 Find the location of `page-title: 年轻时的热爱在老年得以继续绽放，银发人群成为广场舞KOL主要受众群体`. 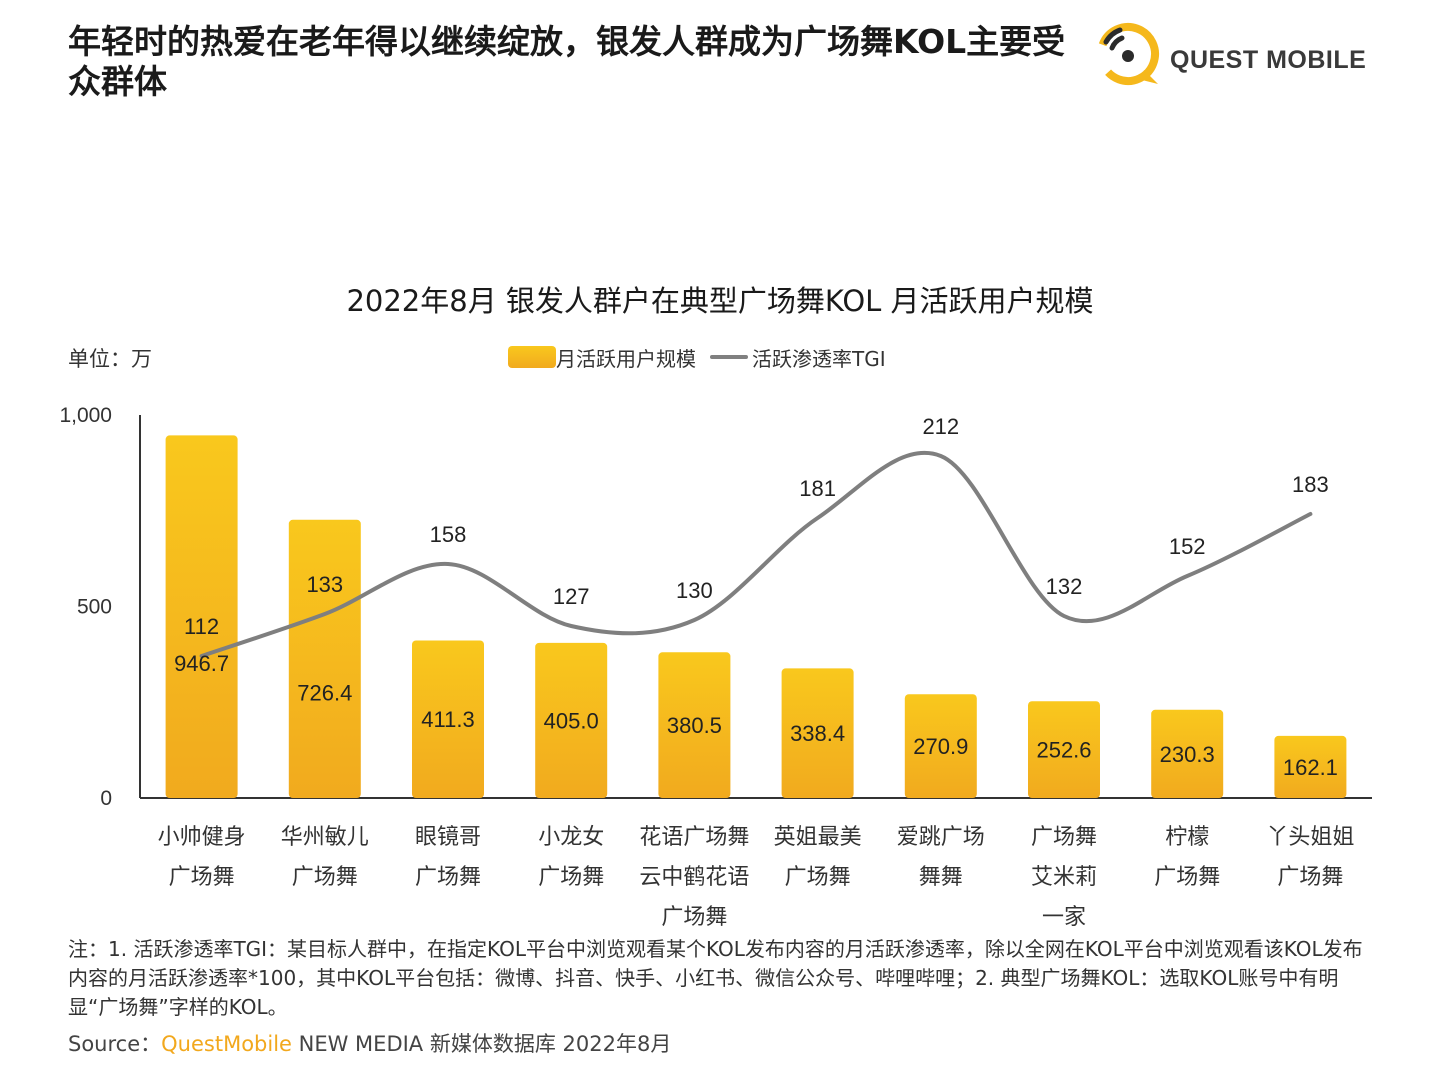

page-title: 年轻时的热爱在老年得以继续绽放，银发人群成为广场舞KOL主要受众群体 is located at coordinates (567, 61).